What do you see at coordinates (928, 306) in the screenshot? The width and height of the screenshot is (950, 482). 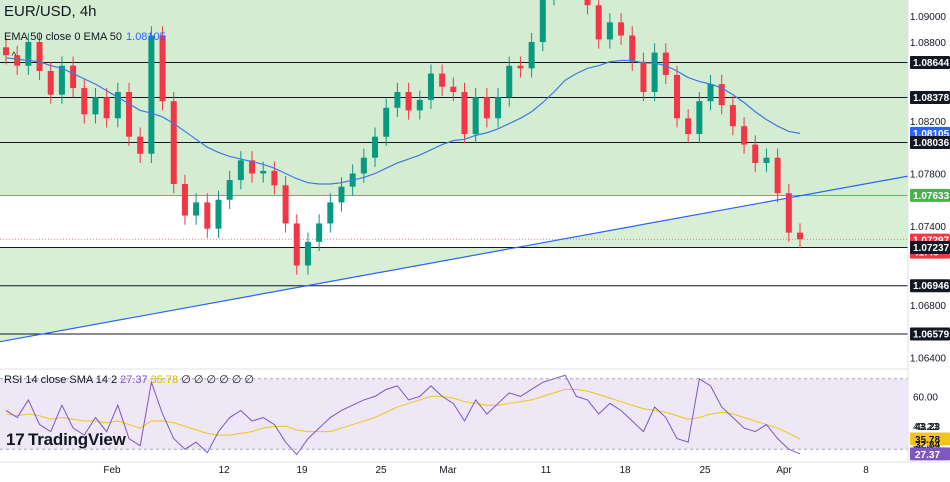 I see `price-tick-label: 1.06800` at bounding box center [928, 306].